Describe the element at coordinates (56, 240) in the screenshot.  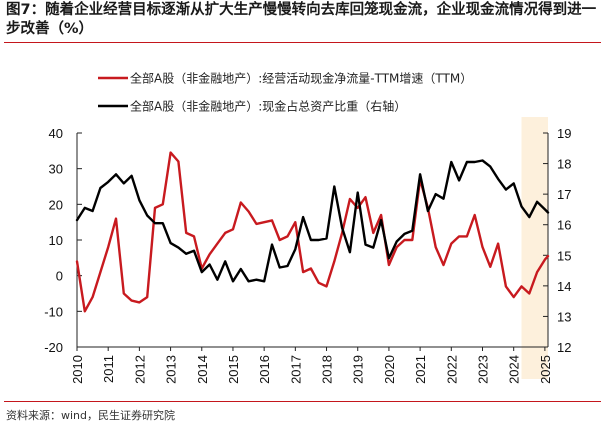
I see `left-tick-label: 10` at that location.